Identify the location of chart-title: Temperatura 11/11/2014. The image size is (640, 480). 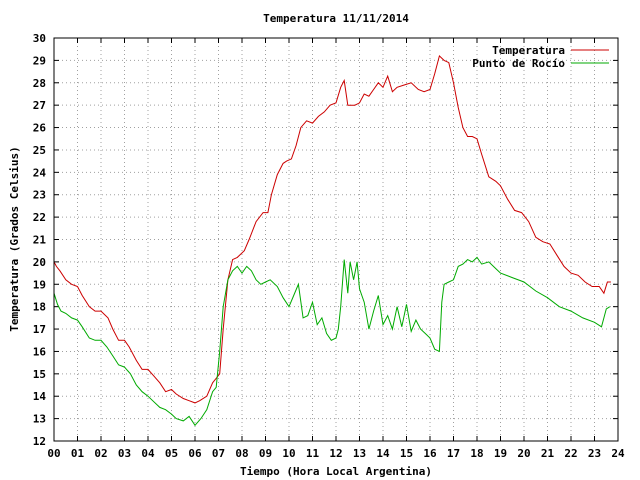
(336, 18).